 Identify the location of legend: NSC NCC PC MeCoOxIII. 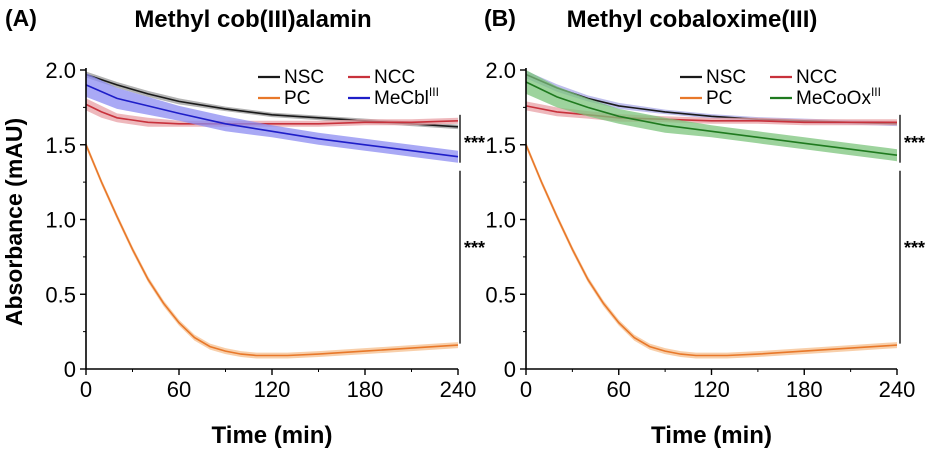
(780, 88).